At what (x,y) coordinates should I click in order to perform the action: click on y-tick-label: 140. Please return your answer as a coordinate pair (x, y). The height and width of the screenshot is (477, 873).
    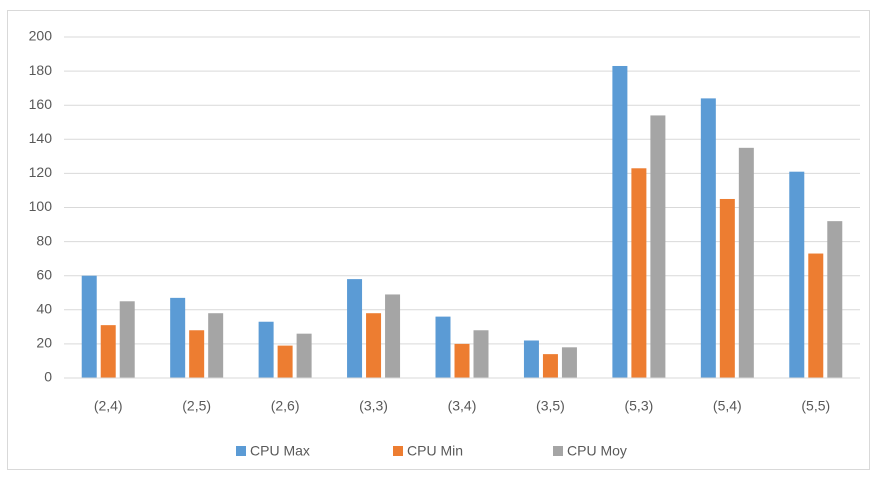
    Looking at the image, I should click on (41, 138).